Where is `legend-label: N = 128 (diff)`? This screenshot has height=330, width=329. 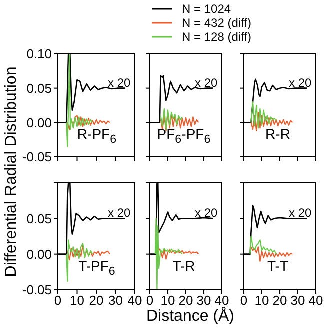
legend-label: N = 128 (diff) is located at coordinates (217, 37).